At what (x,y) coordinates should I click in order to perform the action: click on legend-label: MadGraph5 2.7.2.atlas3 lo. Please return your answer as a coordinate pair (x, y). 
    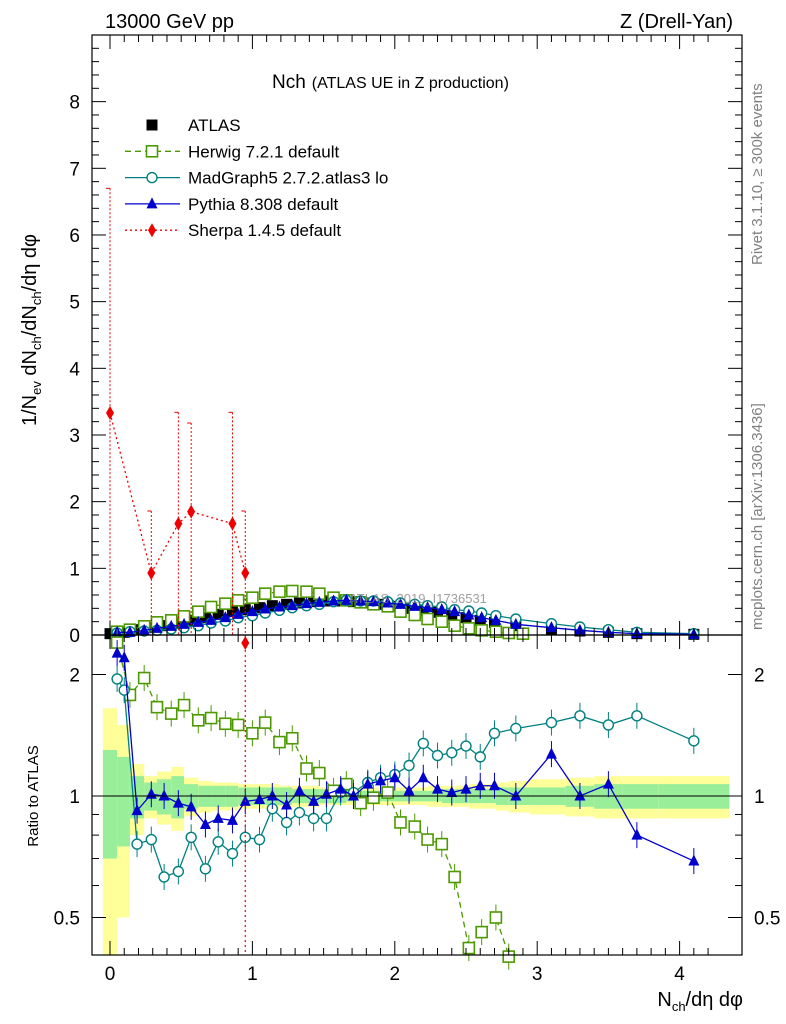
    Looking at the image, I should click on (288, 178).